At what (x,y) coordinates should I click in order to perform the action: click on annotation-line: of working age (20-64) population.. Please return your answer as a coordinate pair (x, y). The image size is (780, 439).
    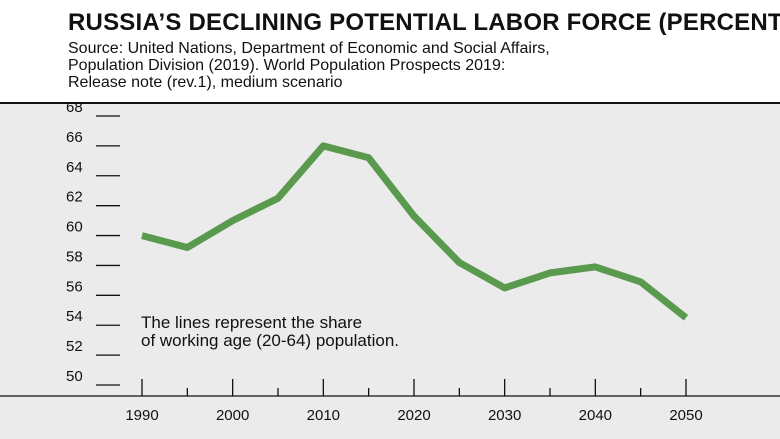
    Looking at the image, I should click on (270, 340).